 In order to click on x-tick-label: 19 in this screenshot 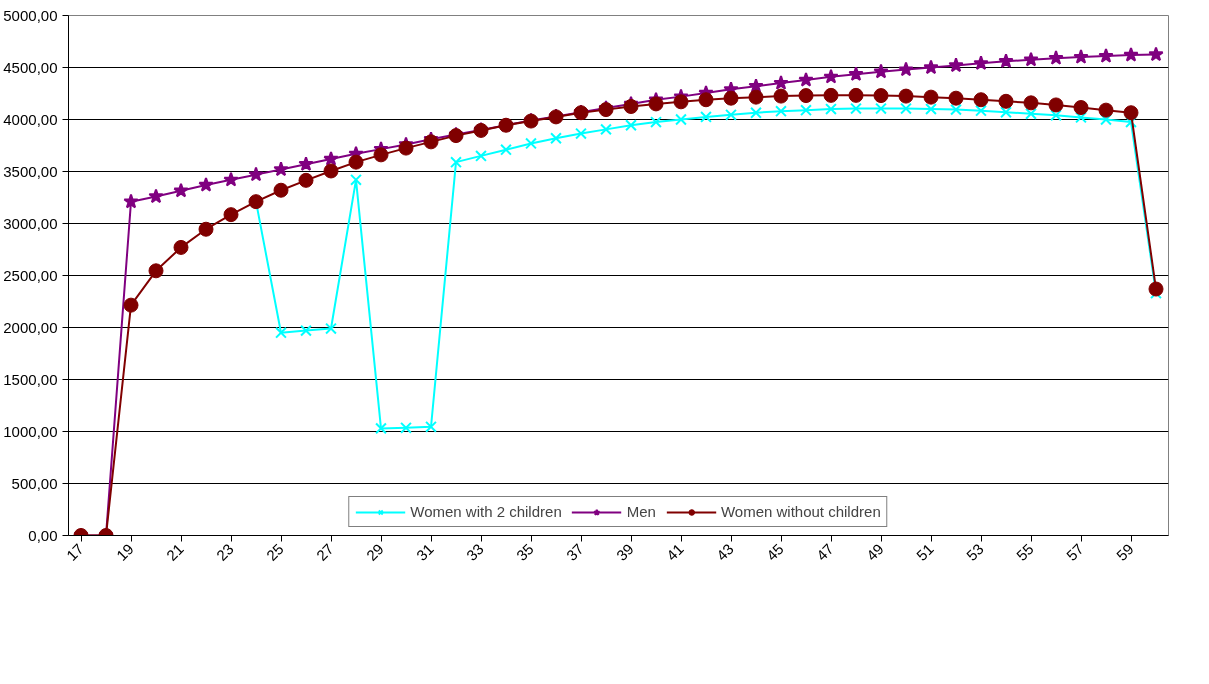, I will do `click(124, 552)`.